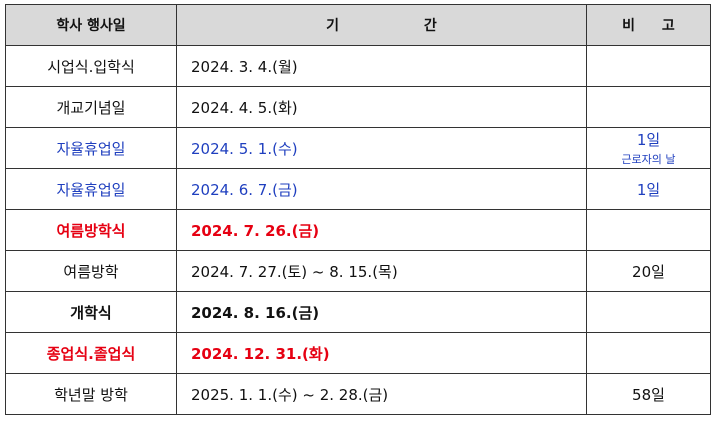 The image size is (714, 423). Describe the element at coordinates (91, 271) in the screenshot. I see `event-cell: 여름방학` at that location.